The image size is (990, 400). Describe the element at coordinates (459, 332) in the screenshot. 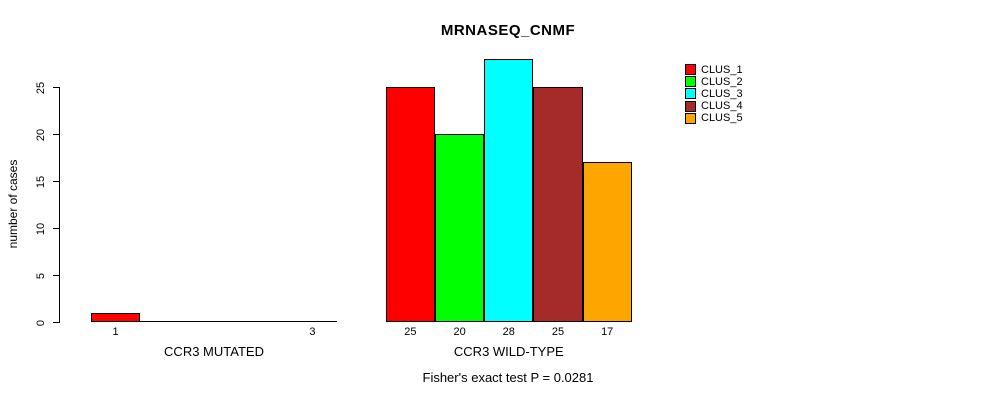

I see `bar-value-label: 20` at that location.